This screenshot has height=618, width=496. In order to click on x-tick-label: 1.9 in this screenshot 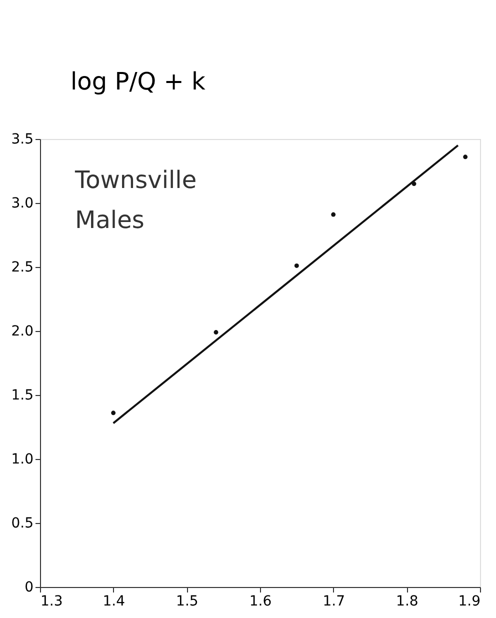, I will do `click(469, 602)`.